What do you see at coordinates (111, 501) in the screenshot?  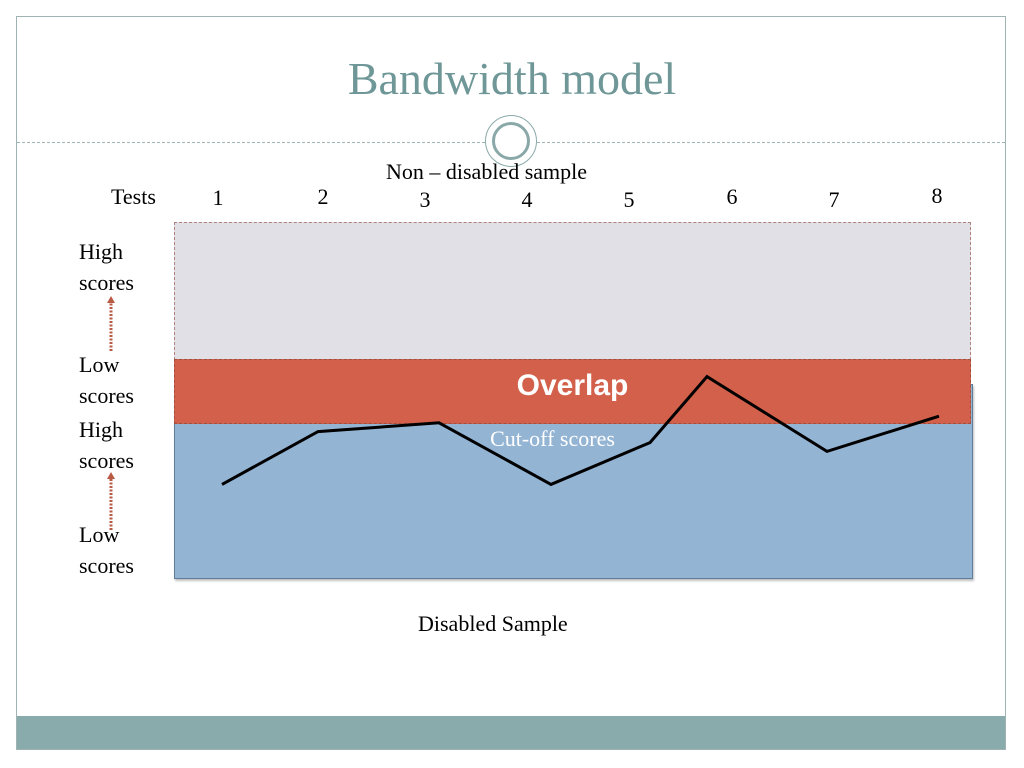 I see `lower-scale-arrow-icon` at bounding box center [111, 501].